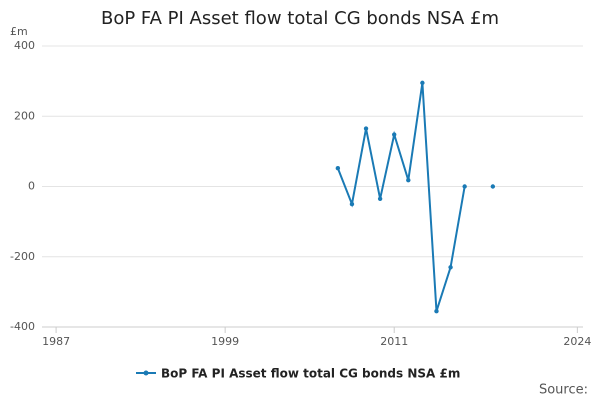 The width and height of the screenshot is (600, 400). What do you see at coordinates (563, 390) in the screenshot?
I see `source: Source:` at bounding box center [563, 390].